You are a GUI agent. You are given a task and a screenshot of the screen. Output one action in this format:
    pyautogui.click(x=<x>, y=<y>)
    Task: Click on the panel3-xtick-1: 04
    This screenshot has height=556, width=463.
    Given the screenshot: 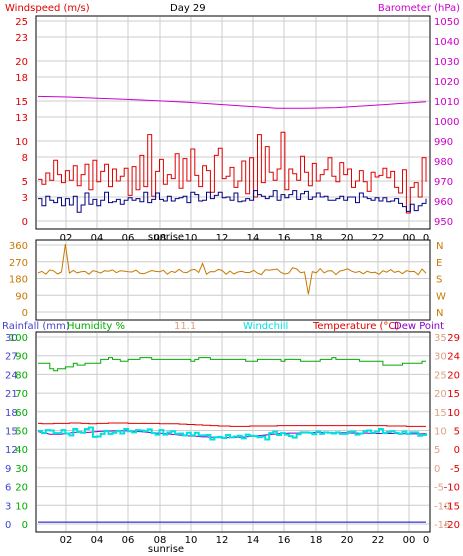 What is the action you would take?
    pyautogui.click(x=97, y=540)
    